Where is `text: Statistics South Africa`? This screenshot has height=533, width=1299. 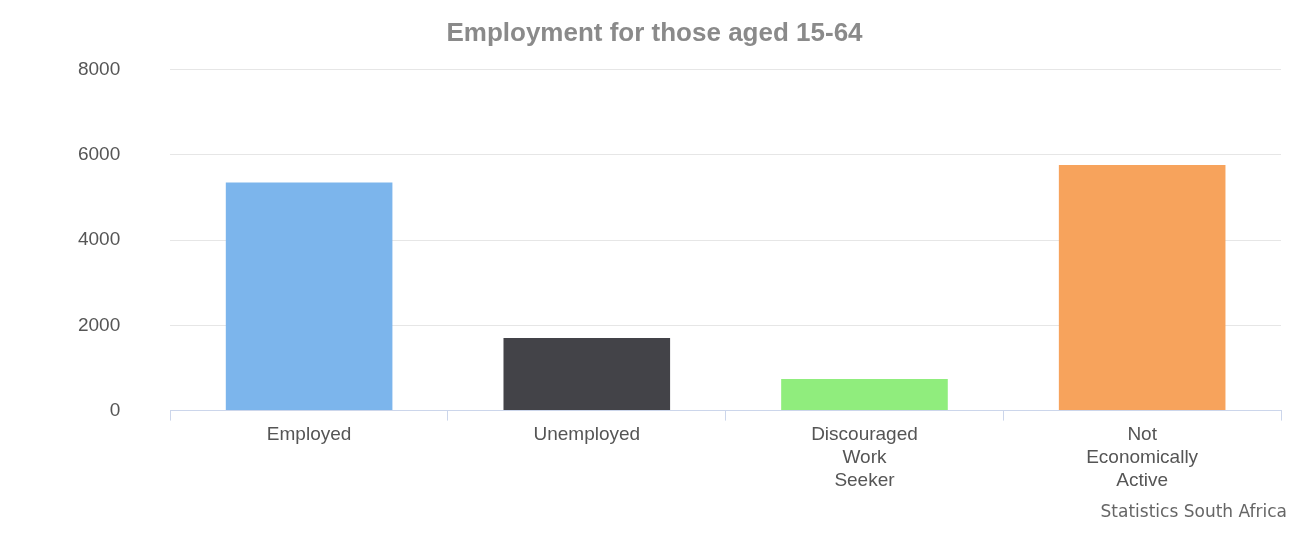
text: Statistics South Africa is located at coordinates (1193, 510).